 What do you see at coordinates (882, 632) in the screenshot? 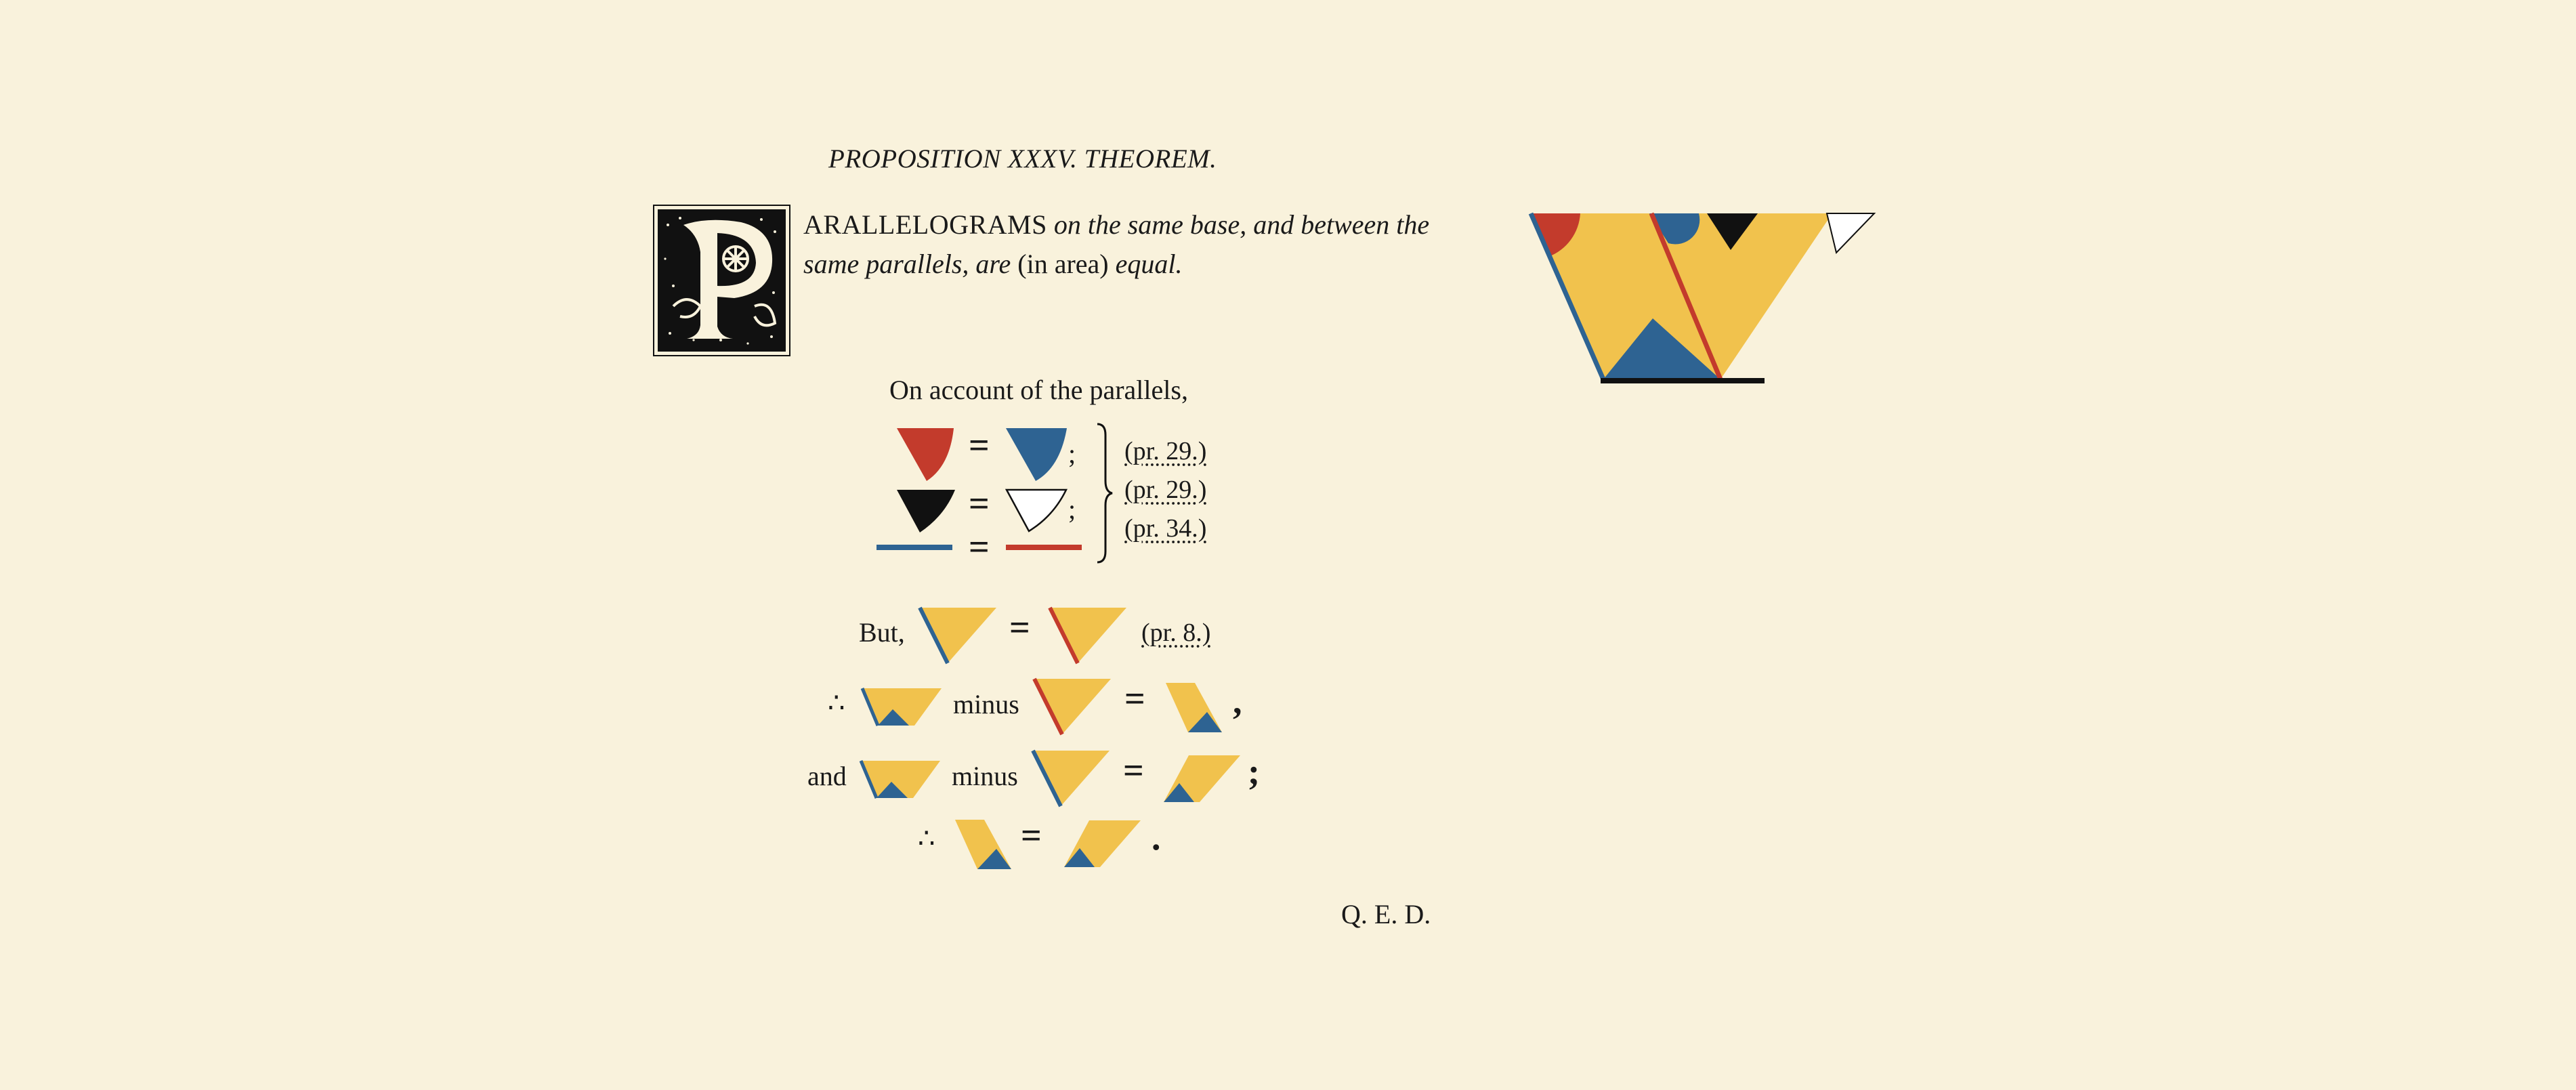
I see `but-label: But,` at bounding box center [882, 632].